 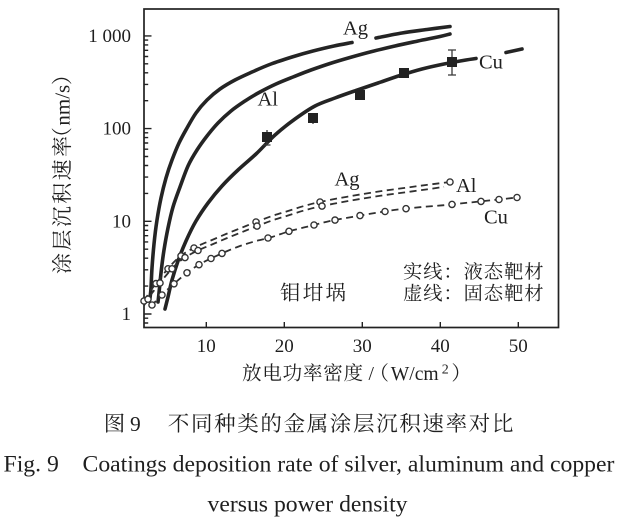 What do you see at coordinates (127, 314) in the screenshot?
I see `svg-text: 1` at bounding box center [127, 314].